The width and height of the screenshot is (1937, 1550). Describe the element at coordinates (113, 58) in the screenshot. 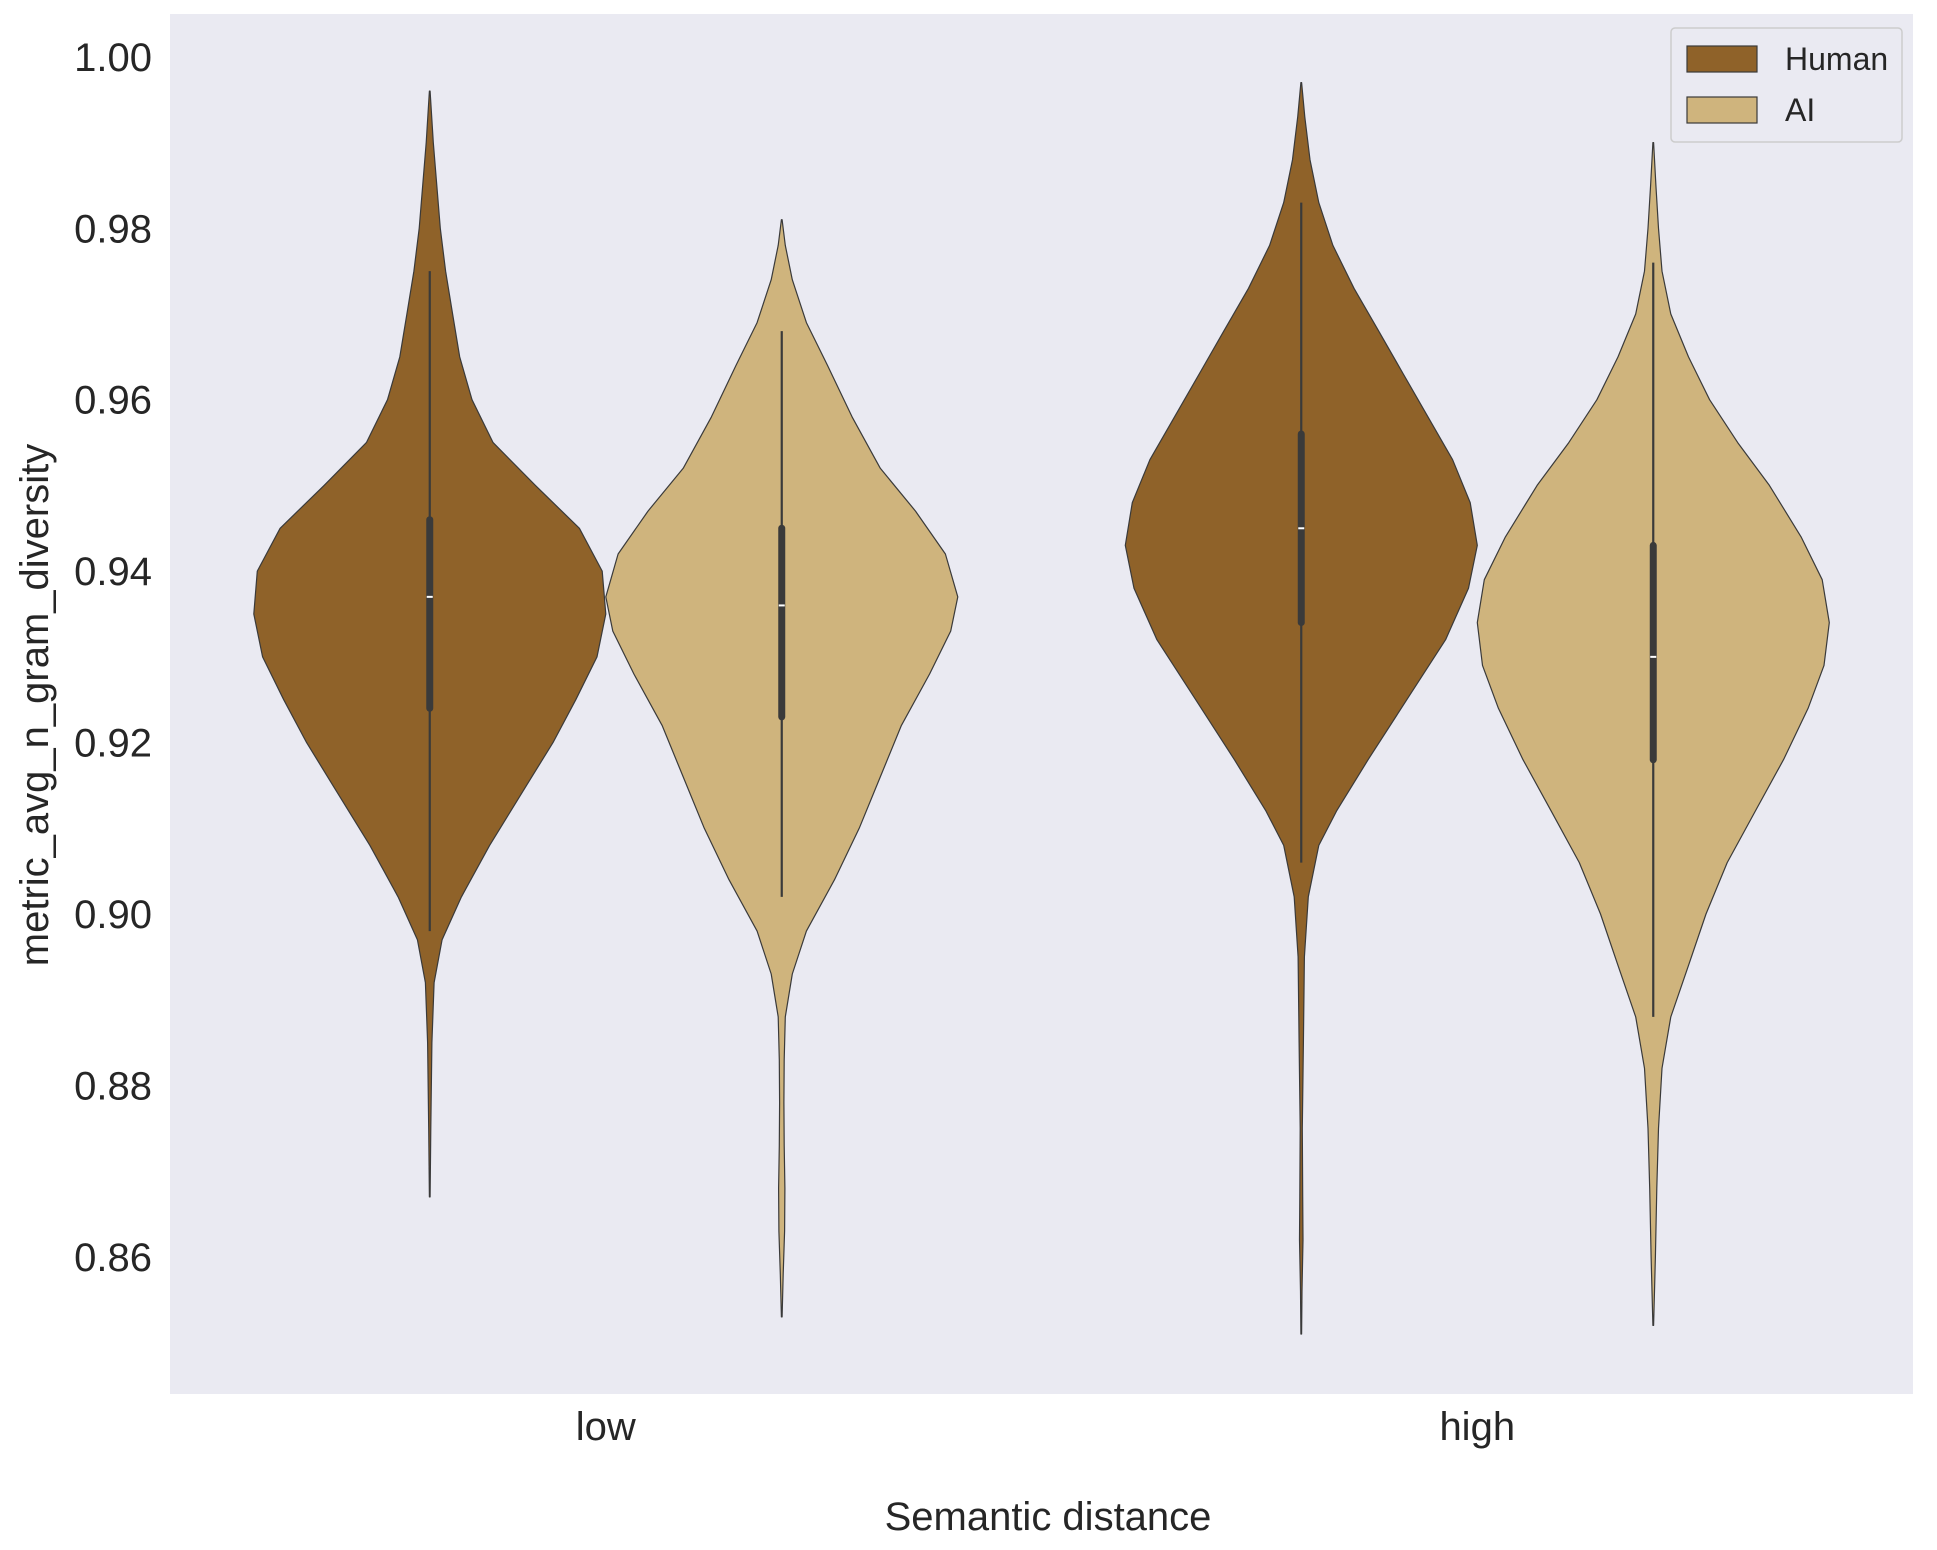

I see `y-tick-label: 1.00` at that location.